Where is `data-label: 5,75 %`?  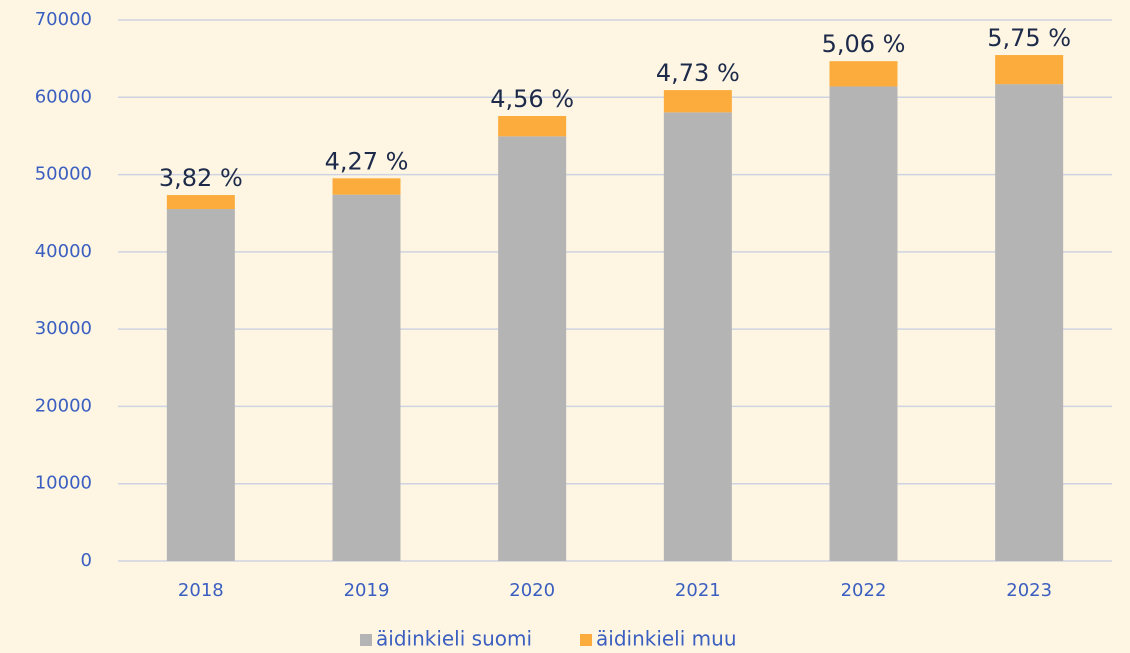 data-label: 5,75 % is located at coordinates (1029, 38).